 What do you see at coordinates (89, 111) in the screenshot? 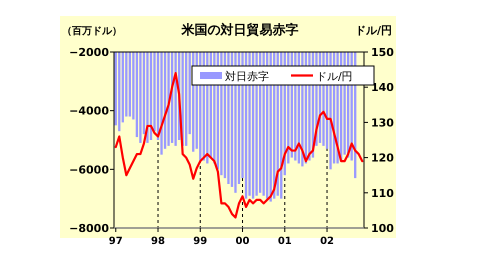
I see `y-tick-label: −4000` at bounding box center [89, 111].